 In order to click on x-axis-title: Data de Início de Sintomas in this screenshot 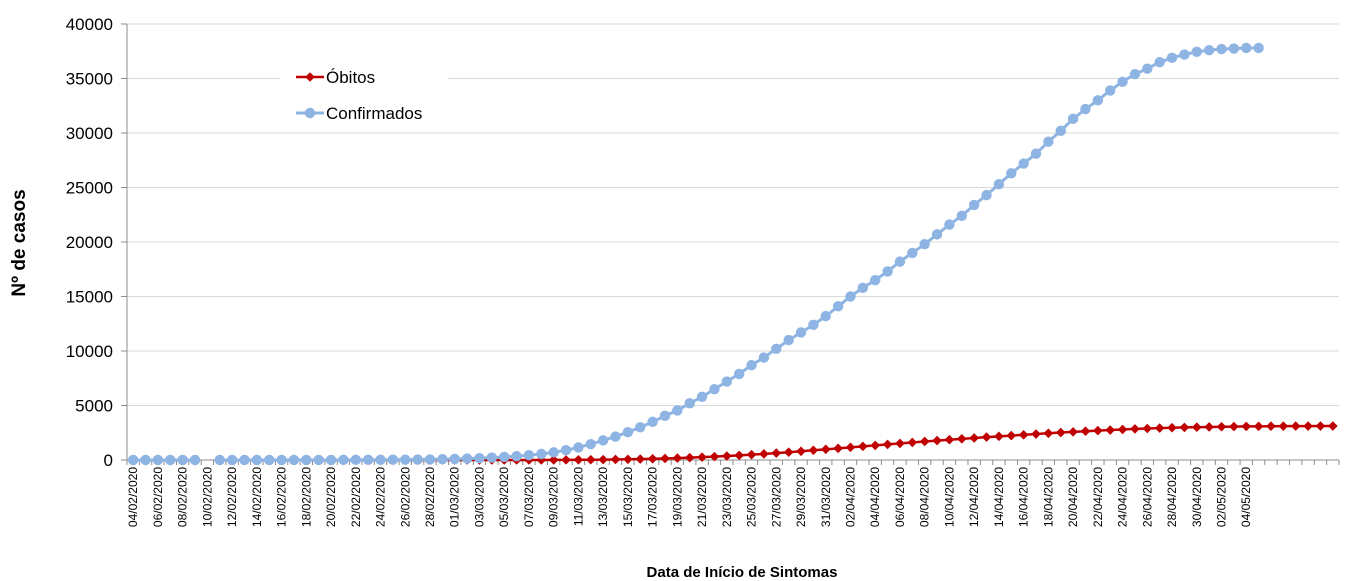, I will do `click(742, 572)`.